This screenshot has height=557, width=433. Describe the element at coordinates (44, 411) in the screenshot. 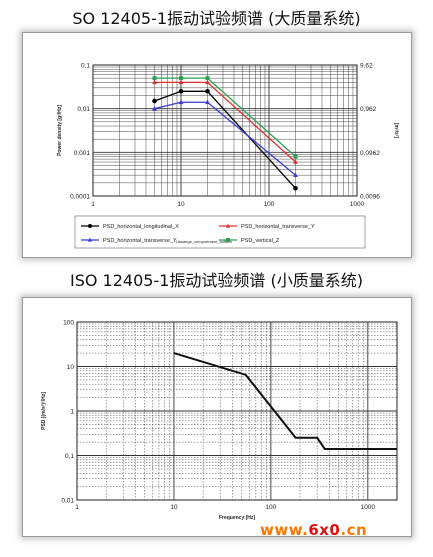

I see `y-axis-label: PSD [(m/s²)²/Hz]` at that location.